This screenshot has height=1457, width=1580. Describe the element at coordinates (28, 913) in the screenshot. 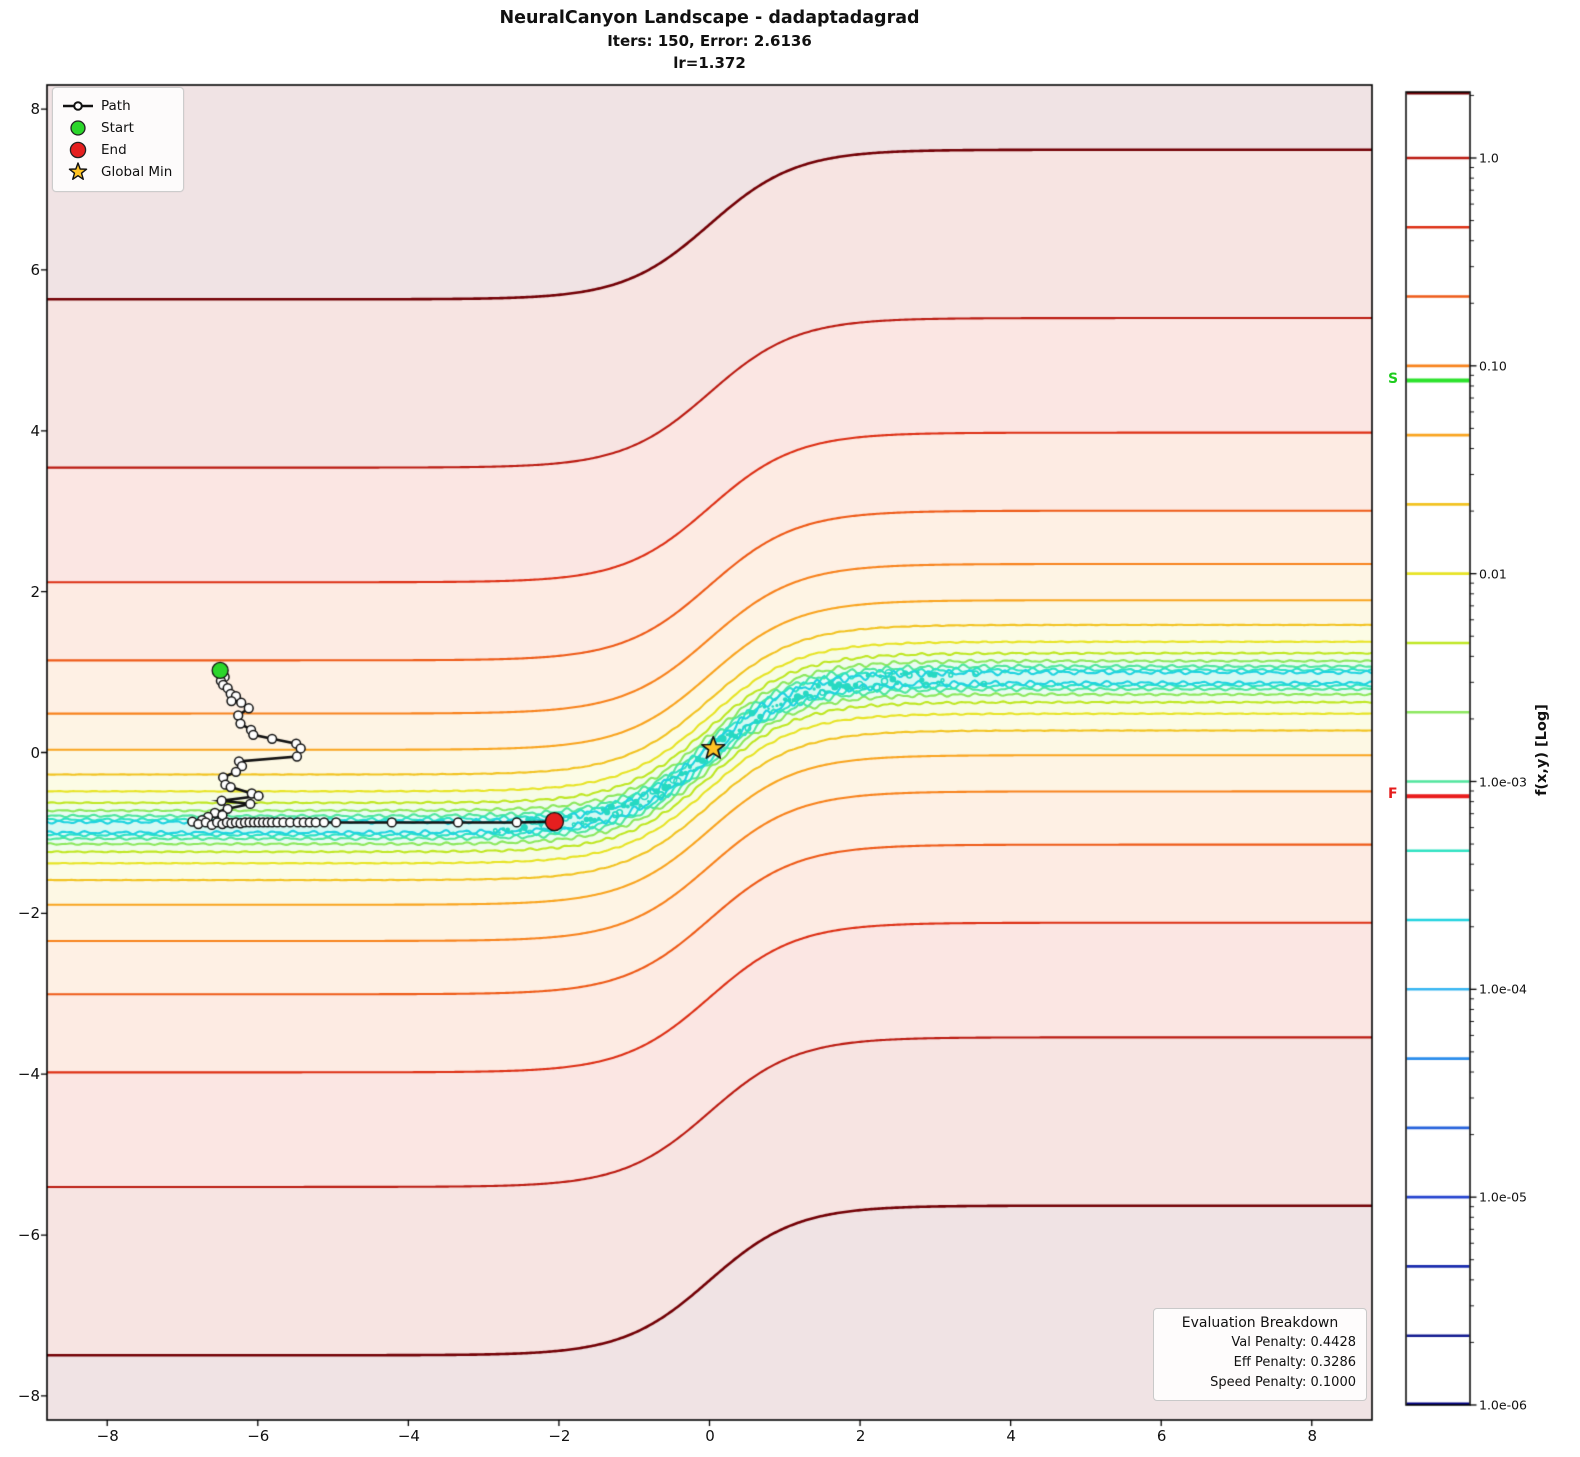

I see `y-tick-label: −2` at that location.